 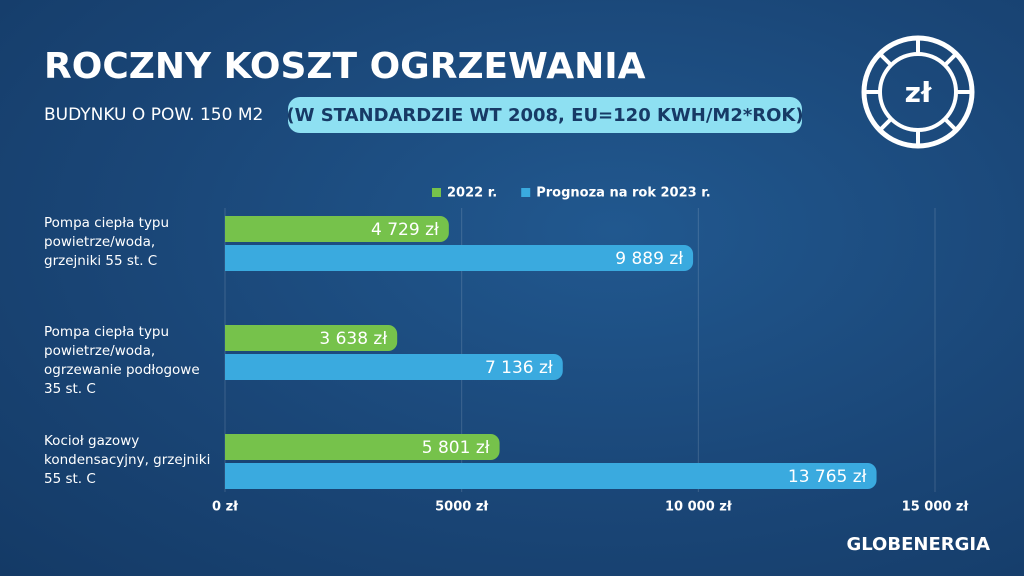 I want to click on value-label: 5 801 zł, so click(x=456, y=448).